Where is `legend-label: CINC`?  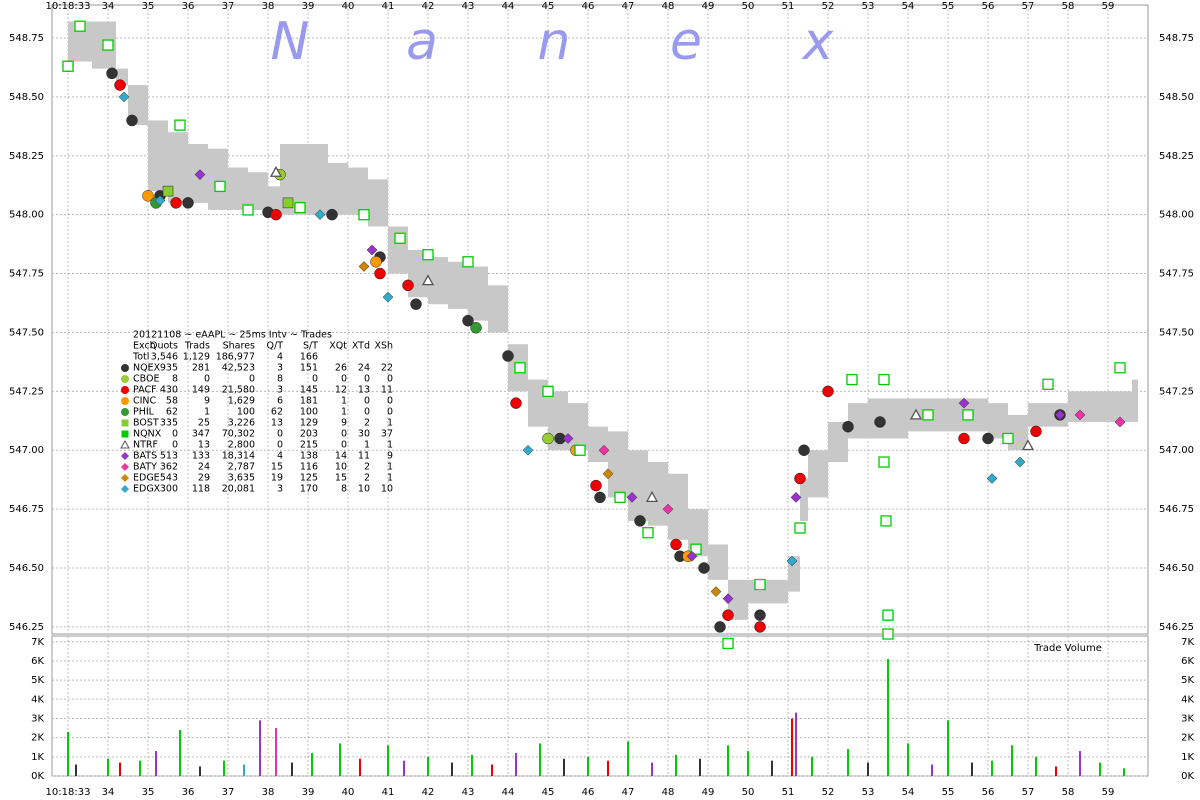
legend-label: CINC is located at coordinates (145, 401).